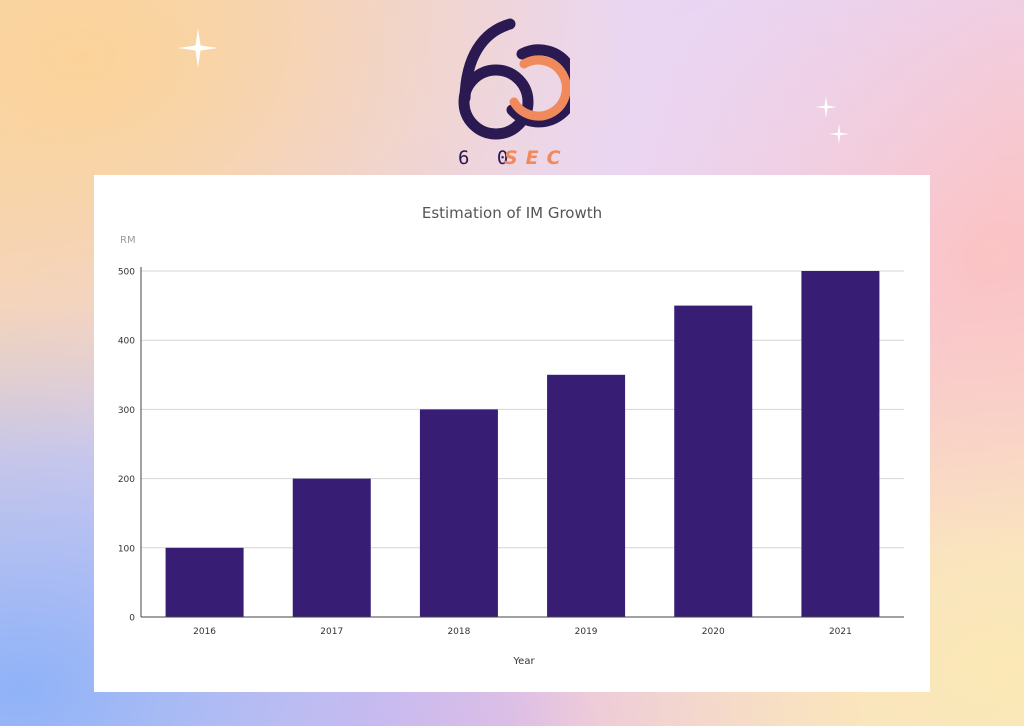  I want to click on x-tick-label: 2016, so click(204, 632).